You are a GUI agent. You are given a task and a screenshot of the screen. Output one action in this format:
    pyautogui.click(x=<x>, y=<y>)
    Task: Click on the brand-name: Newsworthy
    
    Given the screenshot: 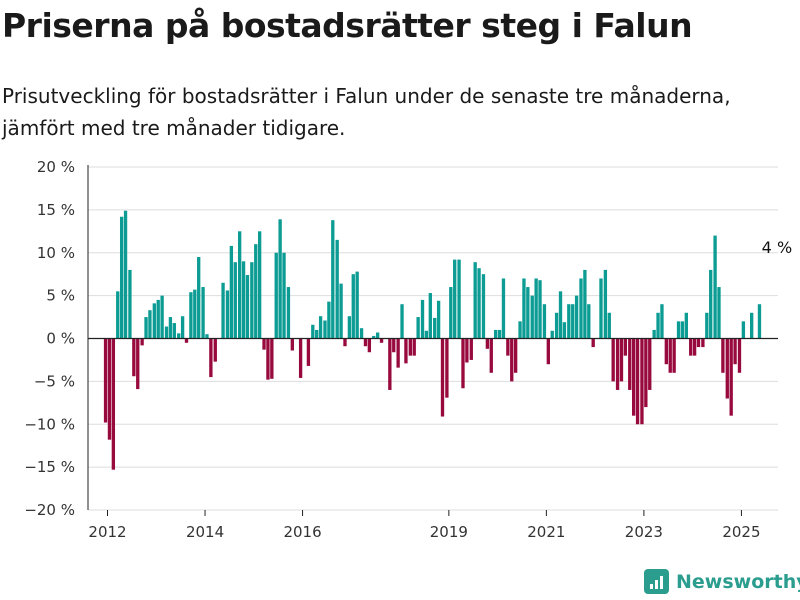 What is the action you would take?
    pyautogui.click(x=738, y=581)
    